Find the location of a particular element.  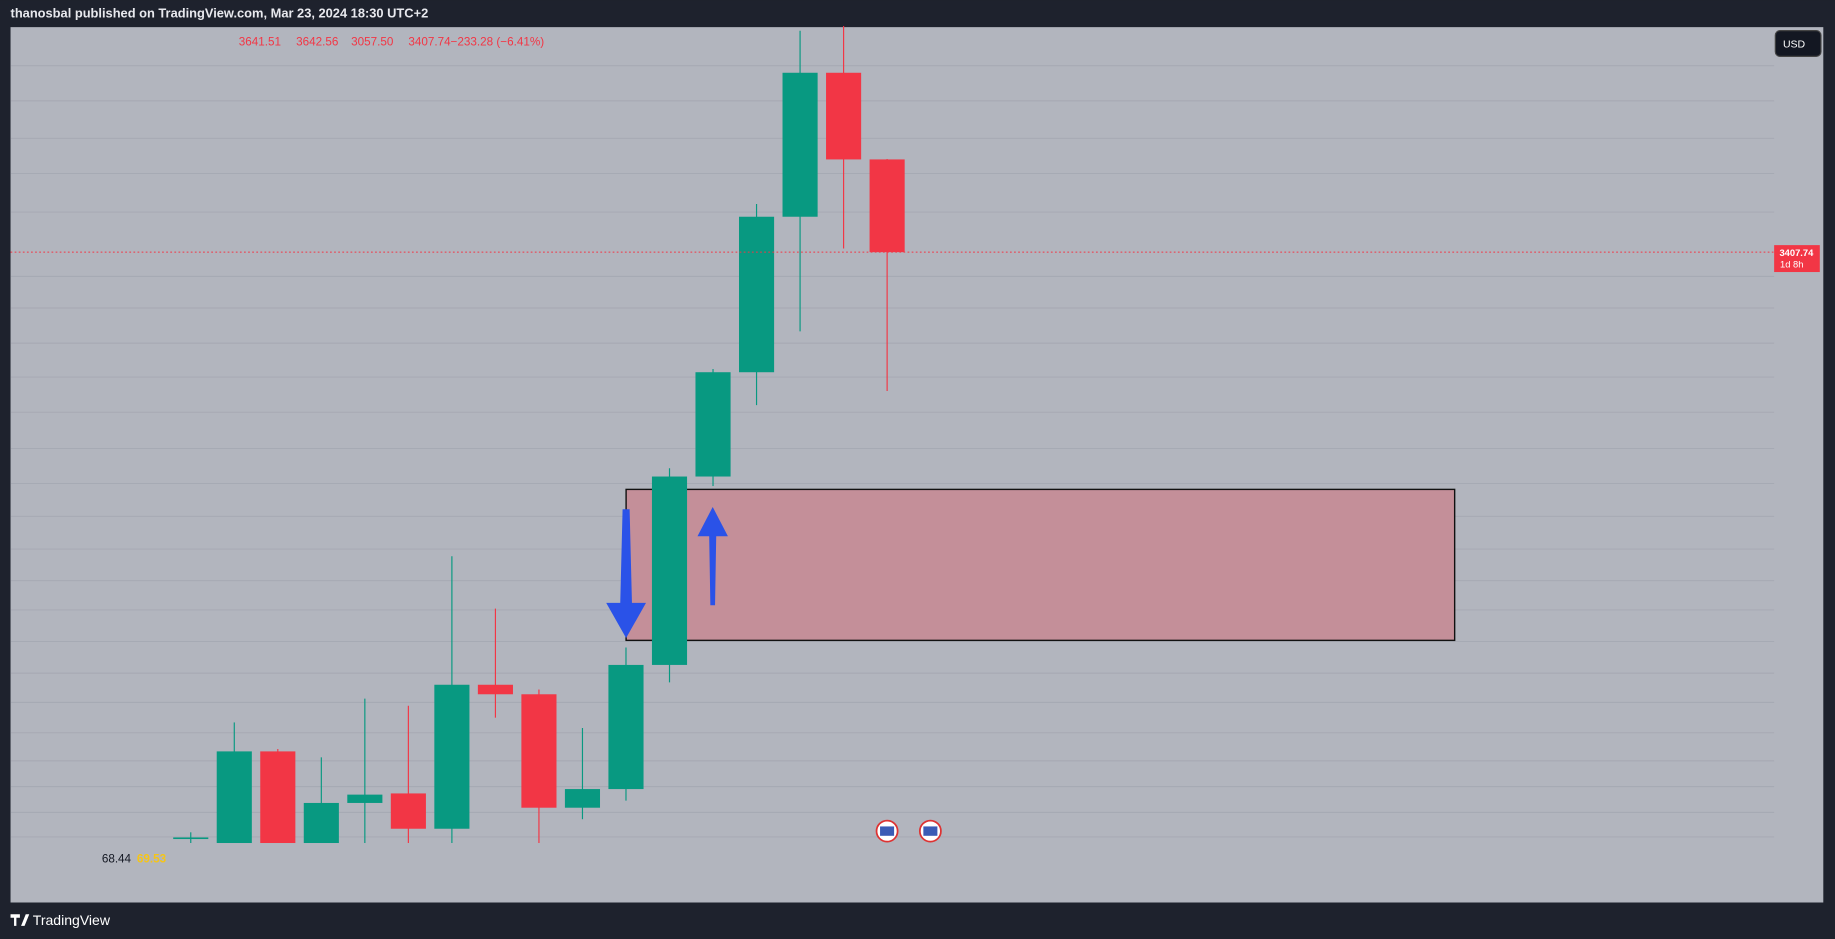

legend-close: 3407.74 is located at coordinates (429, 41).